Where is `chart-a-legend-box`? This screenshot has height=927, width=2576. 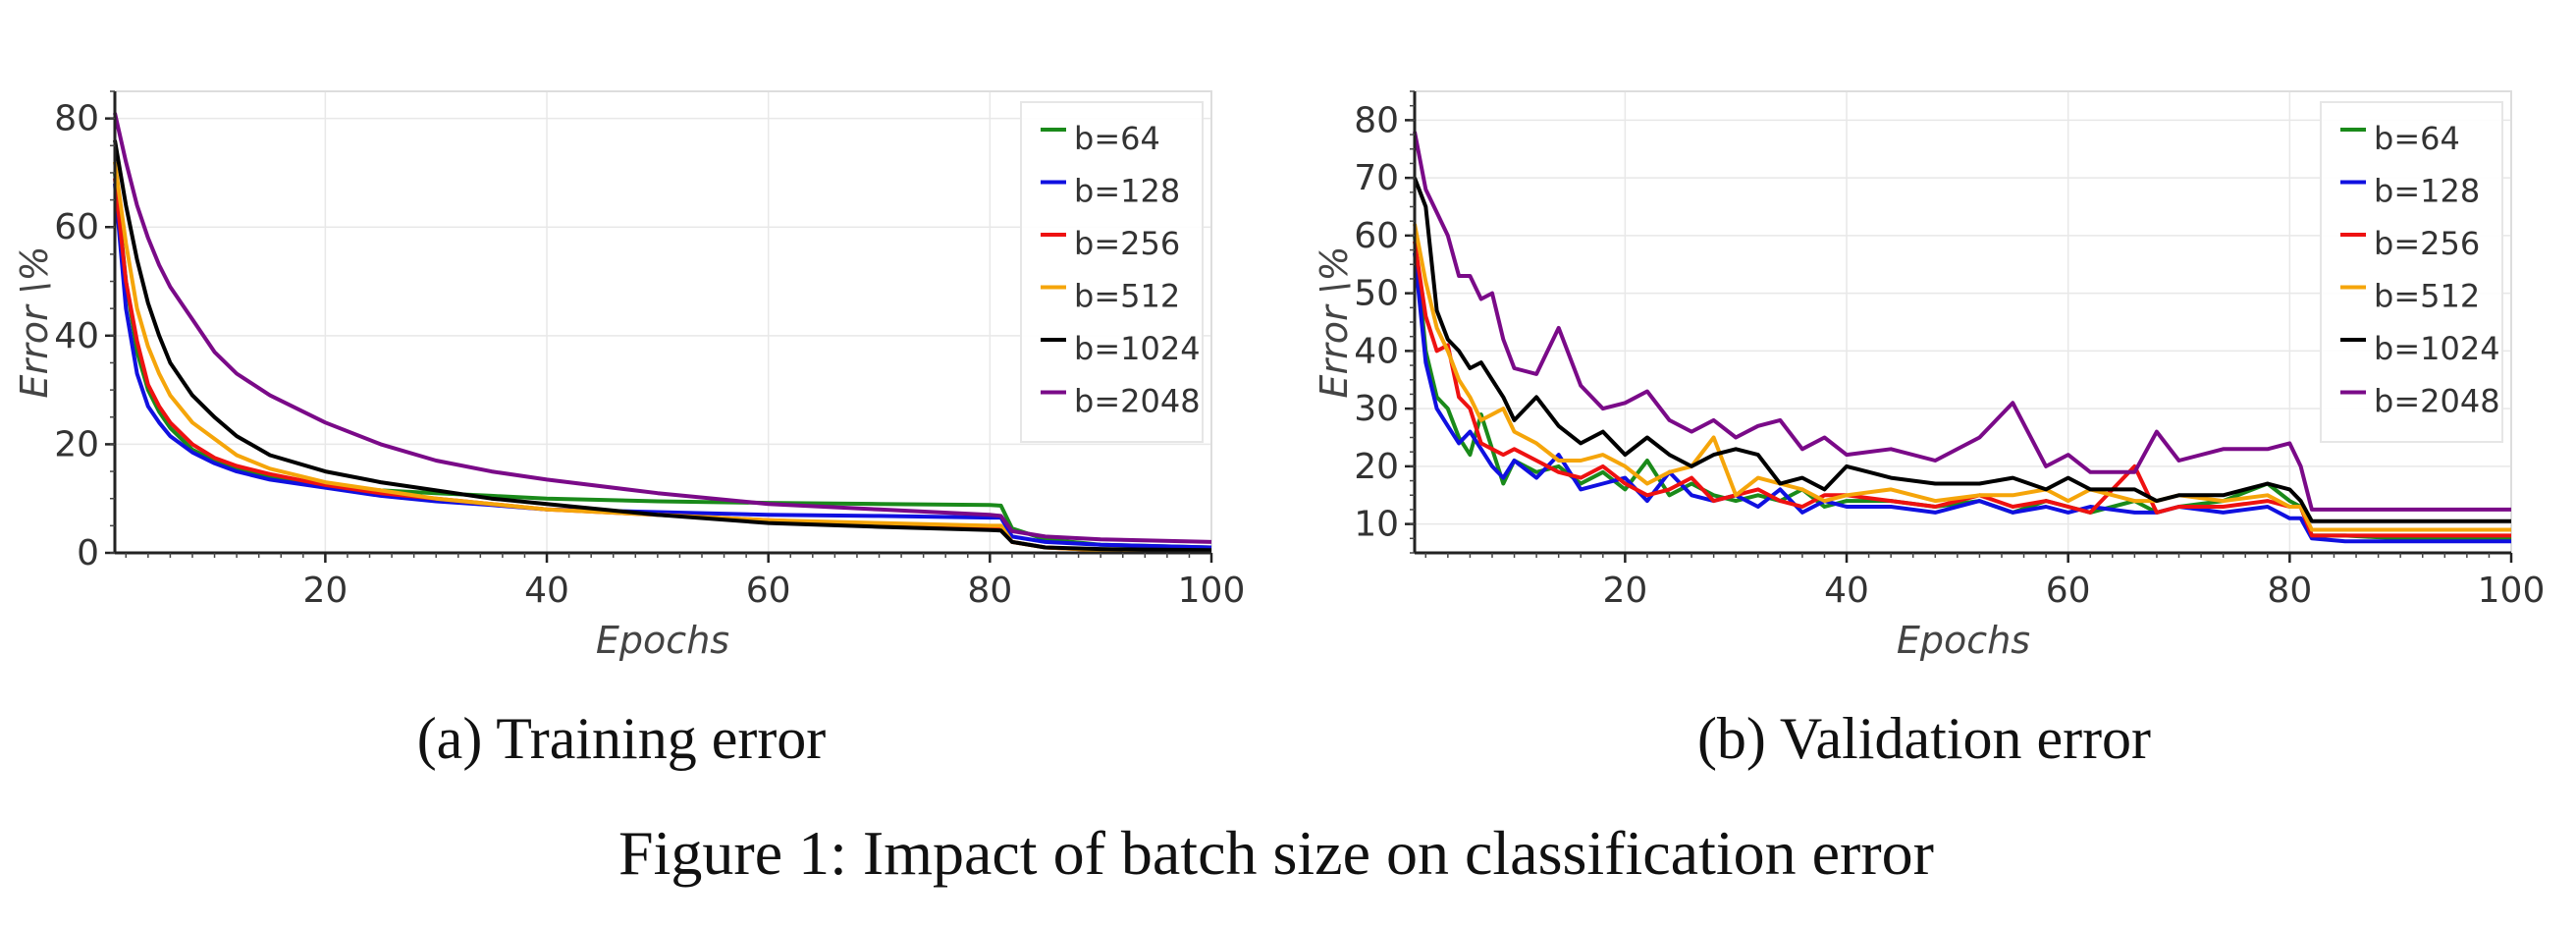
chart-a-legend-box is located at coordinates (1112, 272).